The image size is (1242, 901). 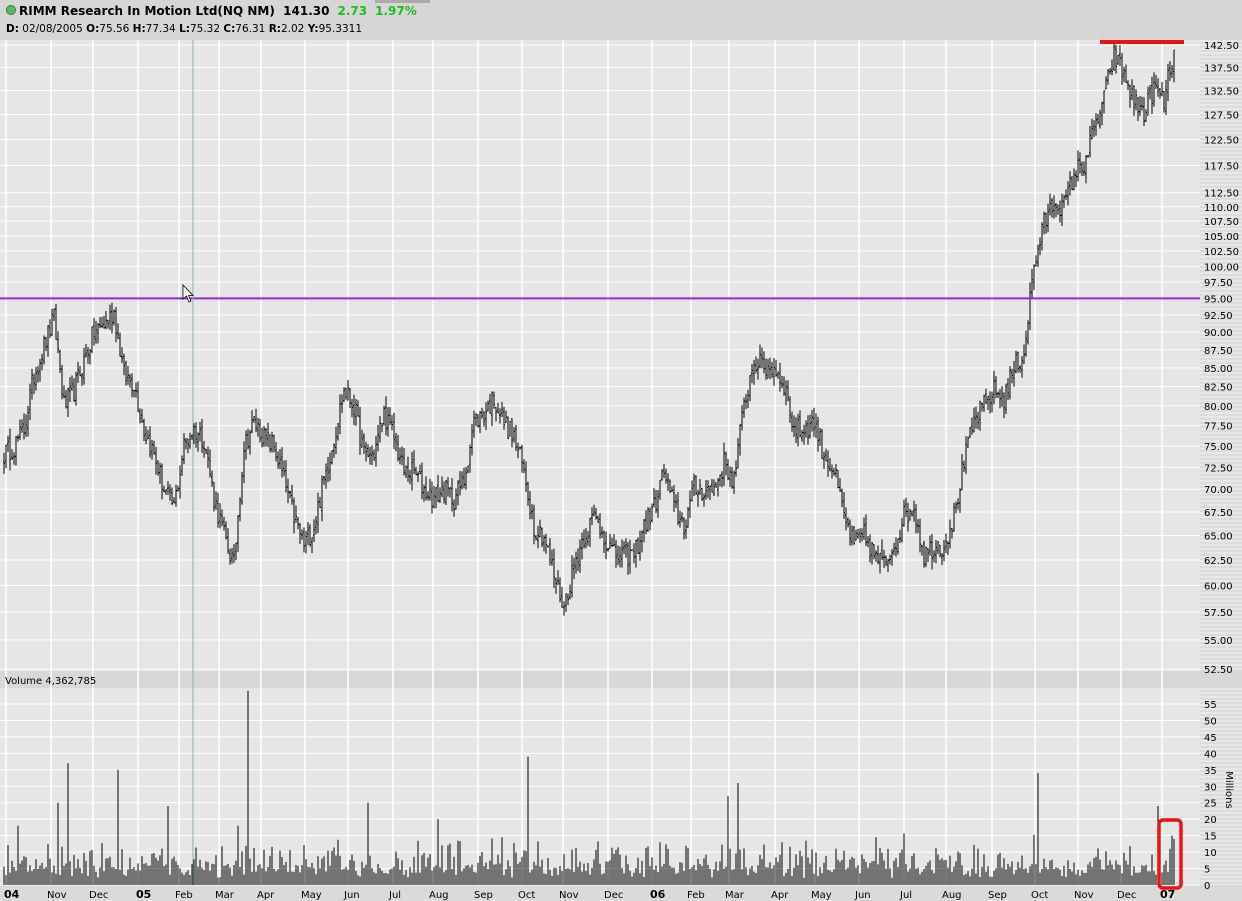 I want to click on volume-tick-label: 30, so click(x=1210, y=787).